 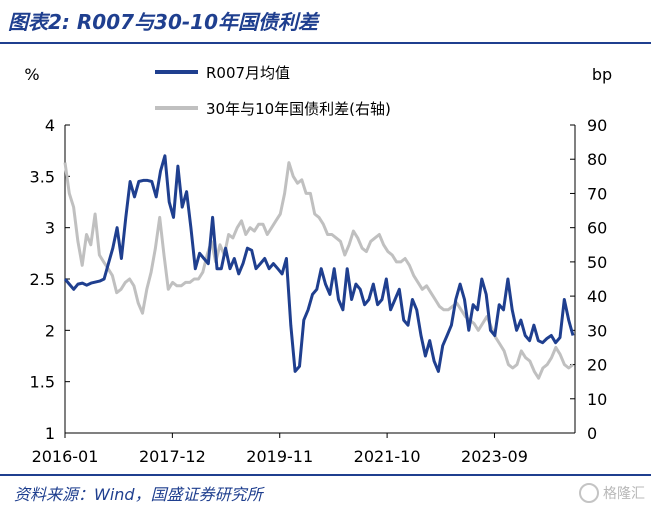 What do you see at coordinates (325, 43) in the screenshot?
I see `title-divider` at bounding box center [325, 43].